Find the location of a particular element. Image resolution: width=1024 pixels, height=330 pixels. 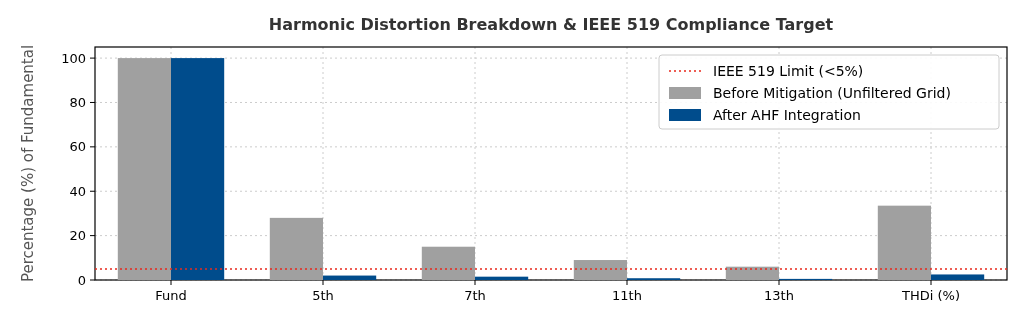

x-tick-label: 7th is located at coordinates (475, 295).